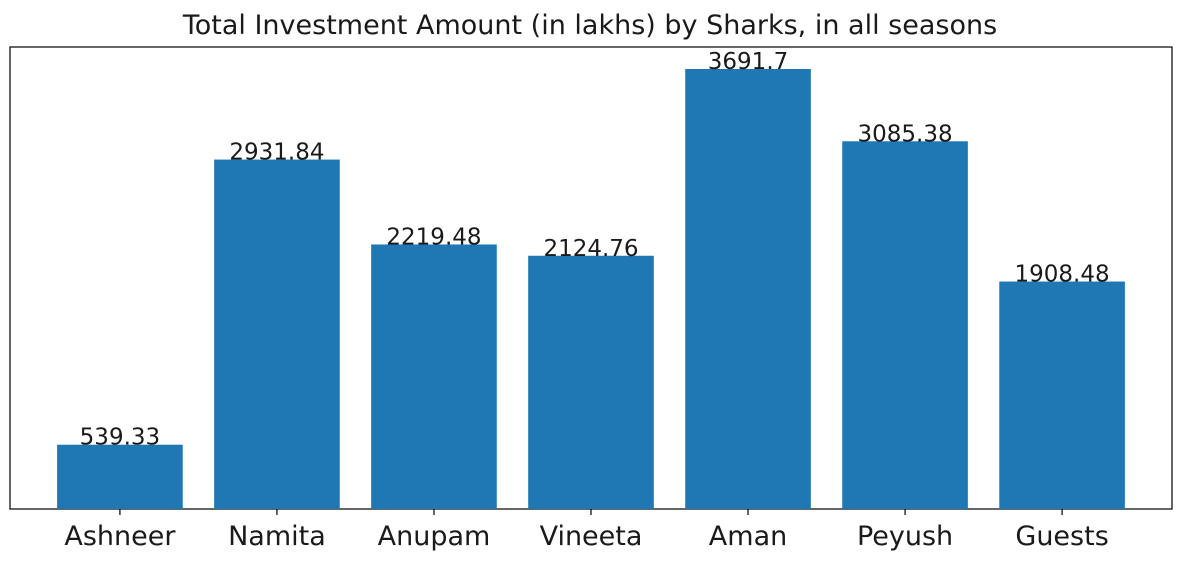 The width and height of the screenshot is (1183, 563). What do you see at coordinates (276, 153) in the screenshot?
I see `data-label-namita: 2931.84` at bounding box center [276, 153].